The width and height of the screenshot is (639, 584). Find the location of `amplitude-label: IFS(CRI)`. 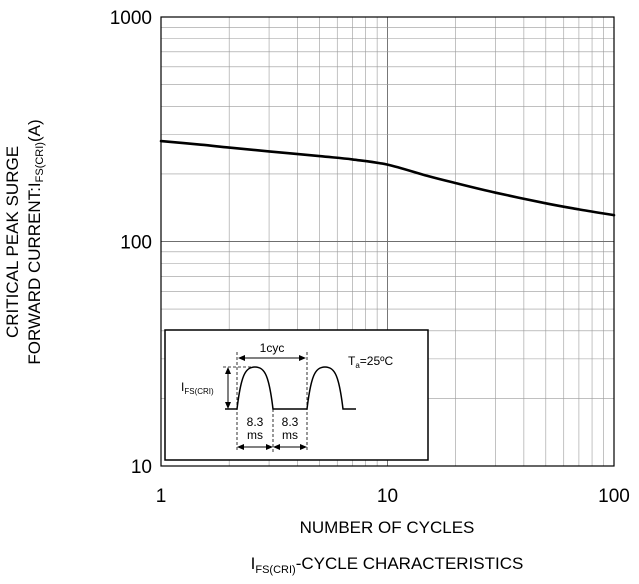

amplitude-label: IFS(CRI) is located at coordinates (197, 388).